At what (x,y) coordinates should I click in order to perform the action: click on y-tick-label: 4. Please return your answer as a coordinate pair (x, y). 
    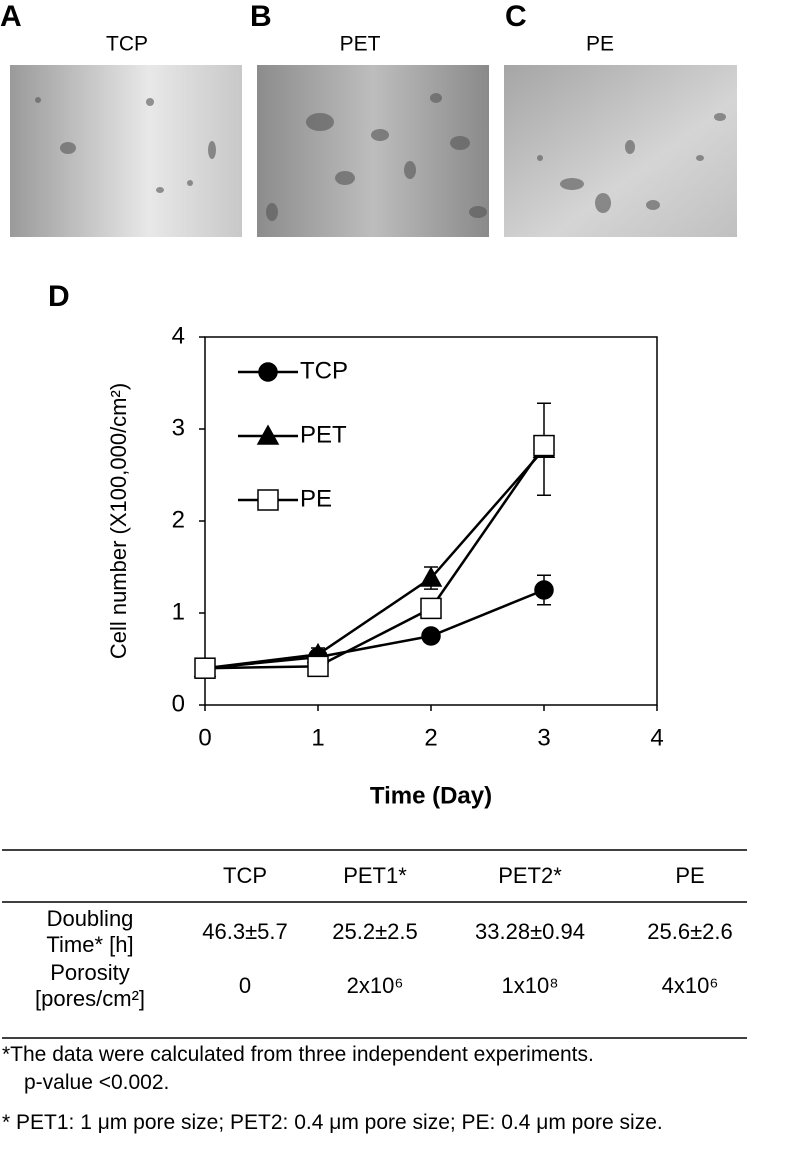
    Looking at the image, I should click on (178, 335).